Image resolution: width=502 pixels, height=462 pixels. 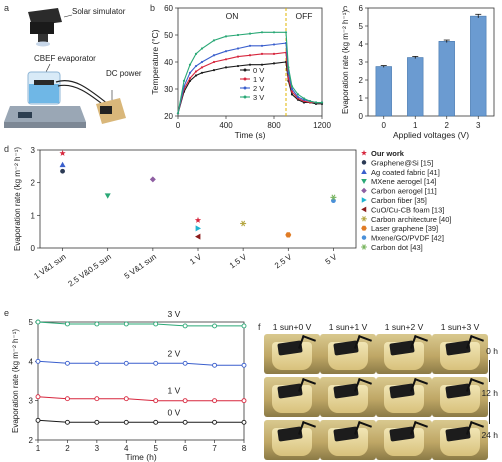 What do you see at coordinates (460, 327) in the screenshot?
I see `column-label-3v: 1 sun+3 V` at bounding box center [460, 327].